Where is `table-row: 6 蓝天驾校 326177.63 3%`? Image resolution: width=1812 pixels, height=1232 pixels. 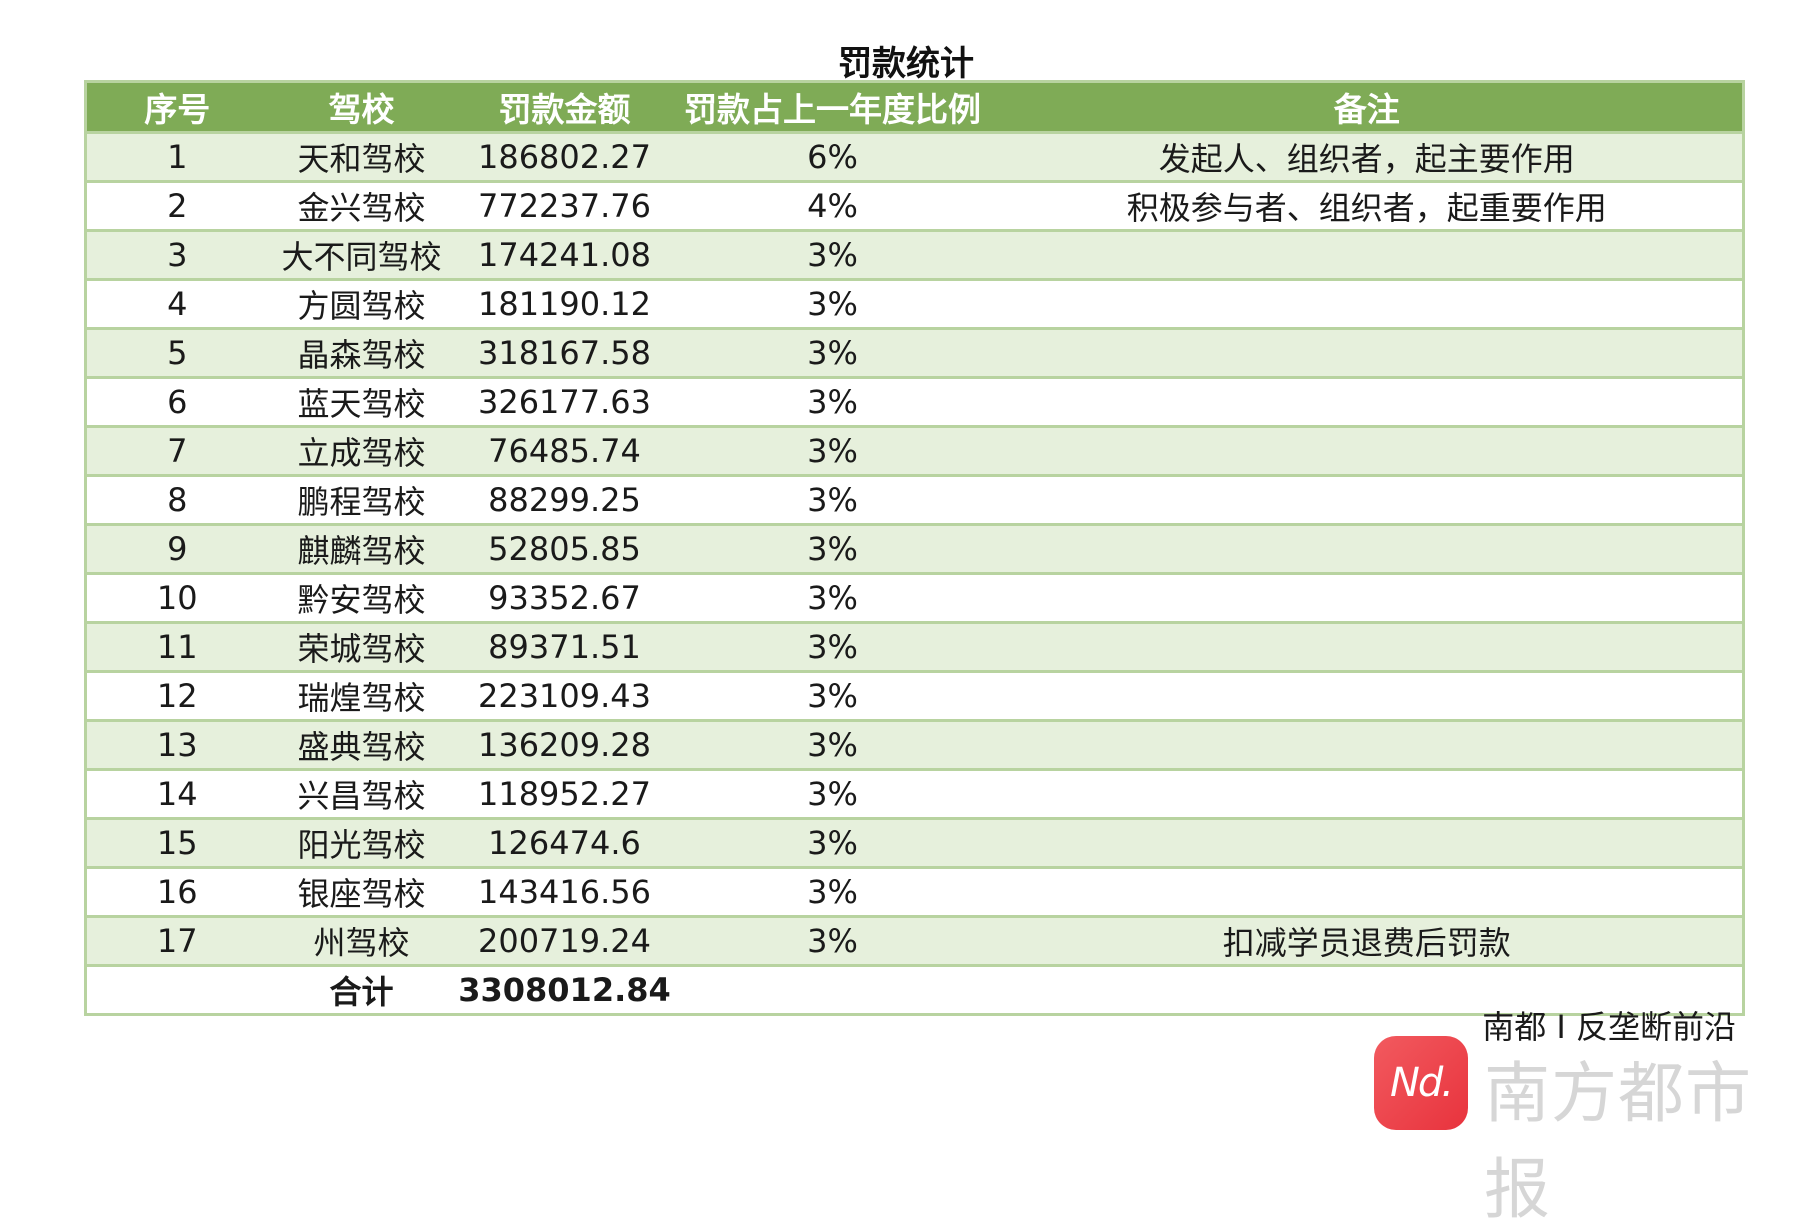 table-row: 6 蓝天驾校 326177.63 3% is located at coordinates (914, 401).